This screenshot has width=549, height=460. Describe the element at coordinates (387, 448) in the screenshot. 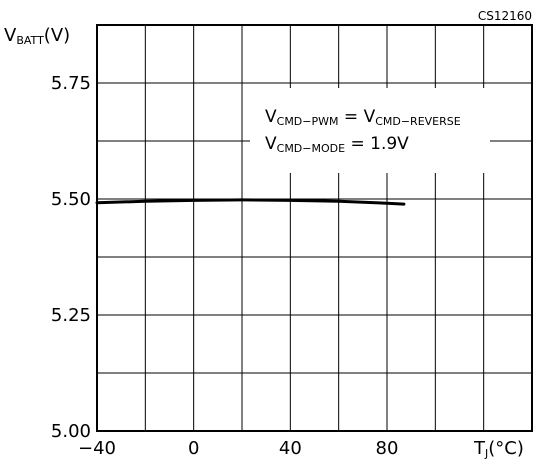

I see `x-tick-label: 80` at that location.